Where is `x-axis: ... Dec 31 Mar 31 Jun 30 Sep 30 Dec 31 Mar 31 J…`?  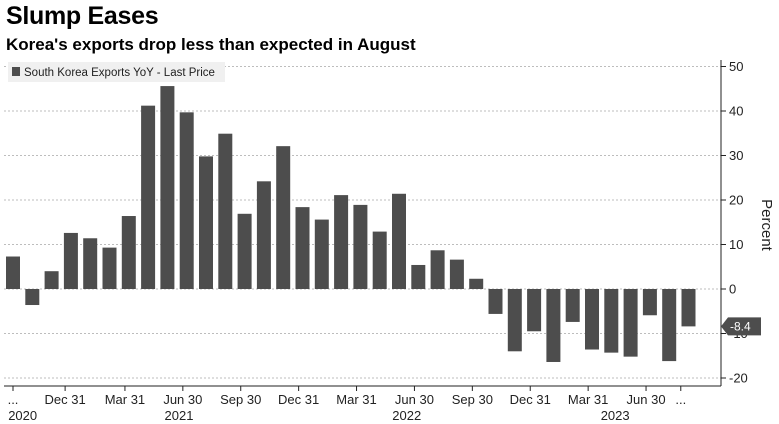 x-axis: ... Dec 31 Mar 31 Jun 30 Sep 30 Dec 31 Mar 31 J… is located at coordinates (362, 404).